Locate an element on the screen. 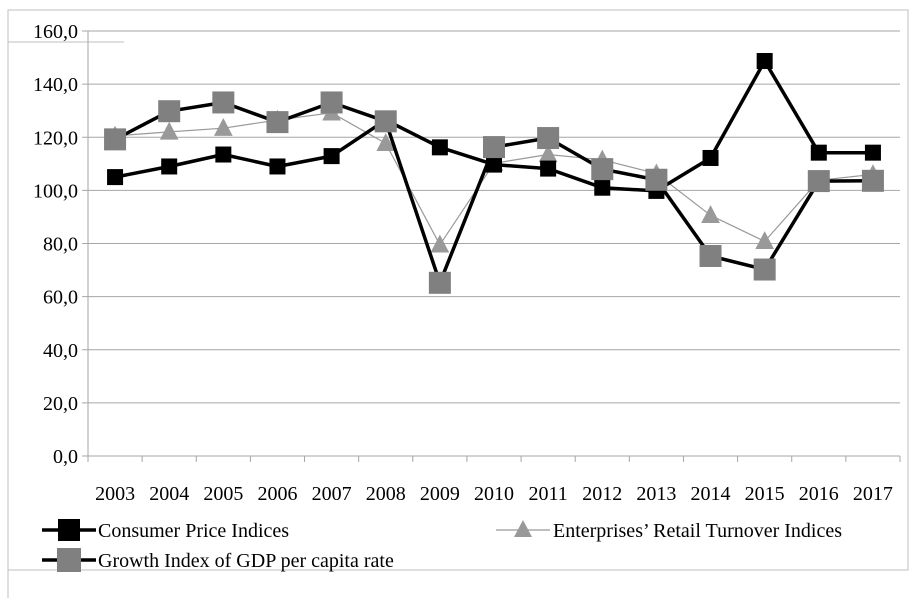 This screenshot has width=916, height=603. x-tick-label: 2003 is located at coordinates (115, 494).